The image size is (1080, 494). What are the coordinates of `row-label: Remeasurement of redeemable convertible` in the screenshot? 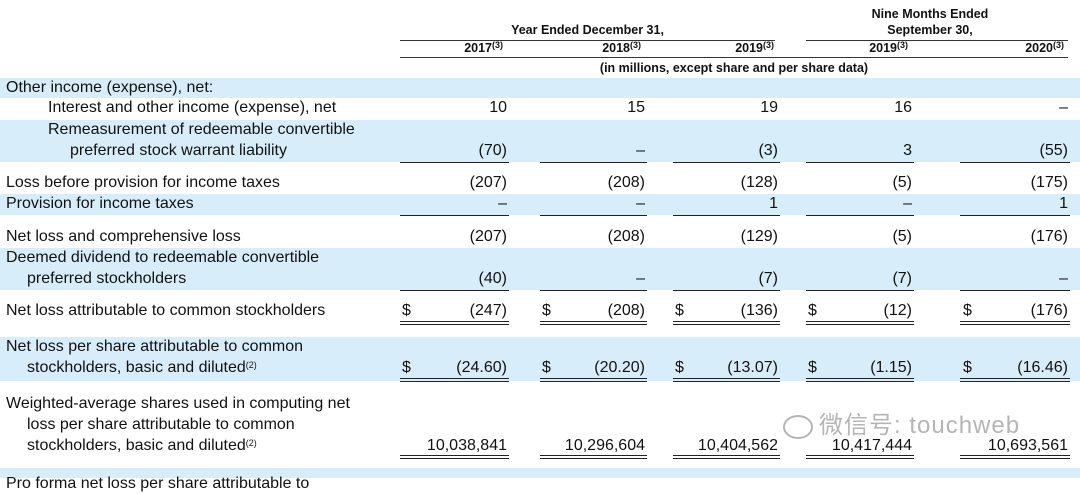 It's located at (201, 130).